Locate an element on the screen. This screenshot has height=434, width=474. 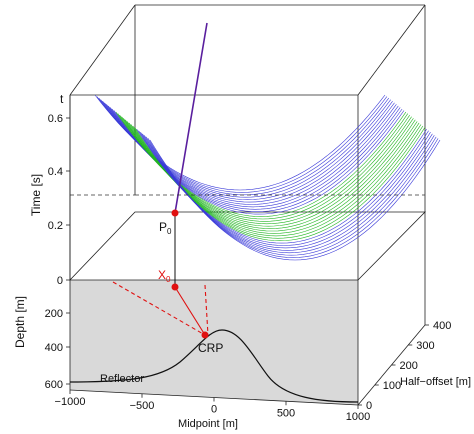
ray-normal is located at coordinates (190, 311).